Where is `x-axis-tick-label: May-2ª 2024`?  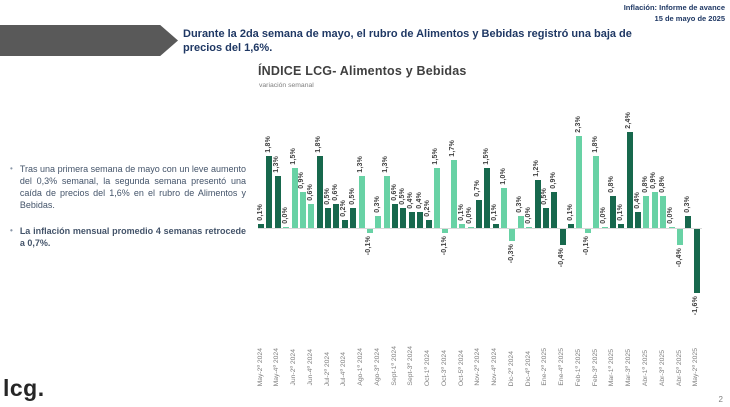 x-axis-tick-label: May-2ª 2024 is located at coordinates (260, 366).